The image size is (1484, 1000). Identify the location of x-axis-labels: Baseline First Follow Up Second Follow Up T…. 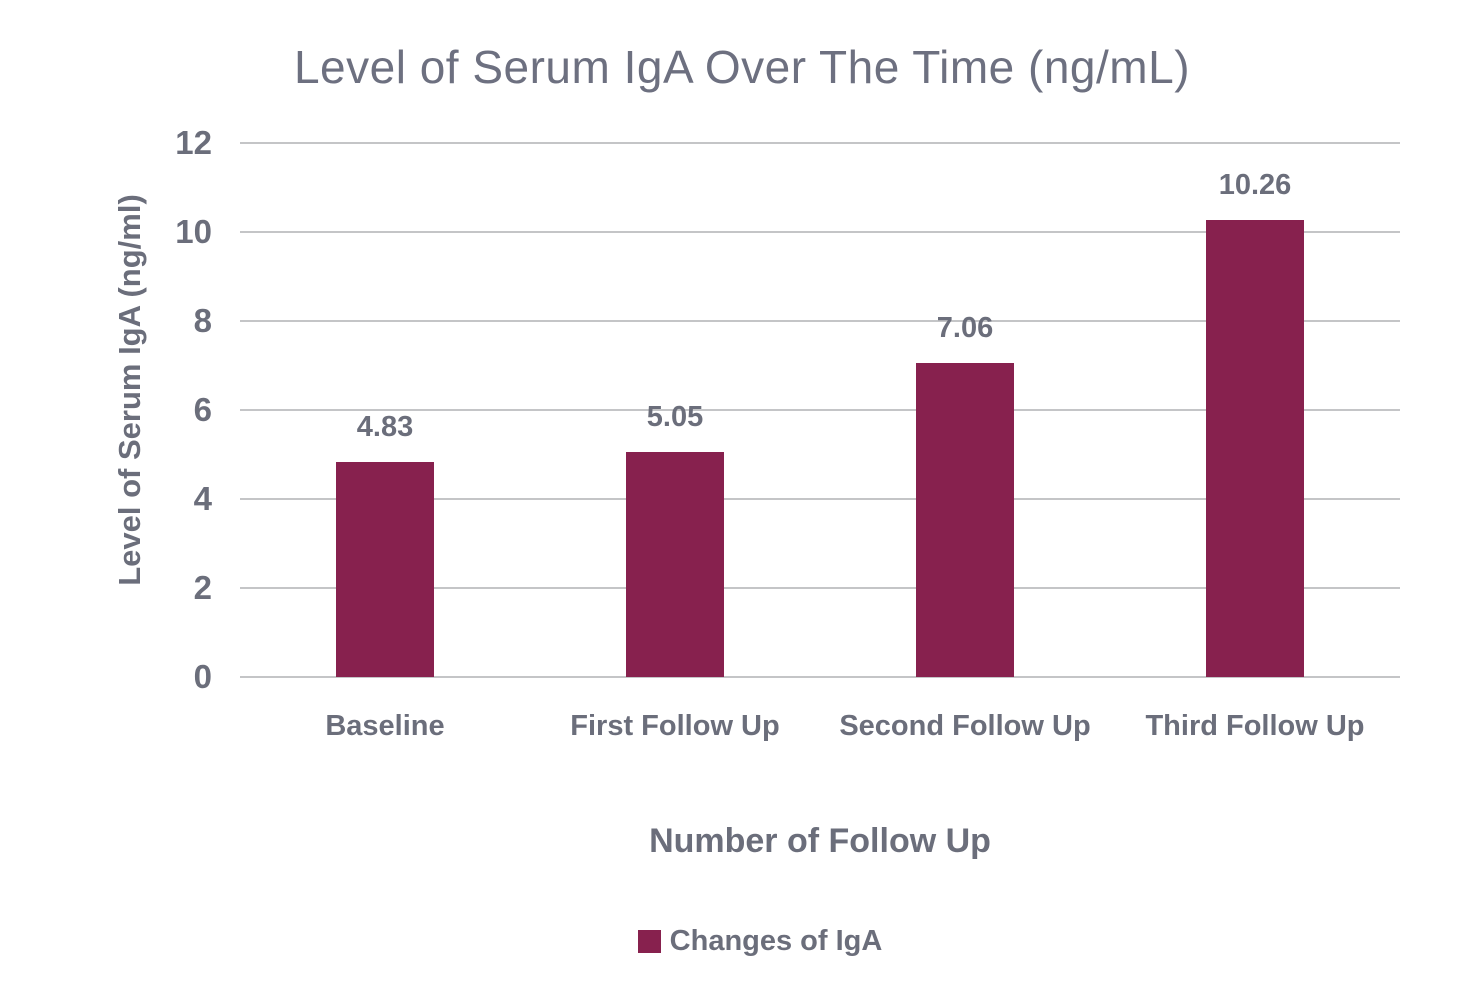
(820, 730).